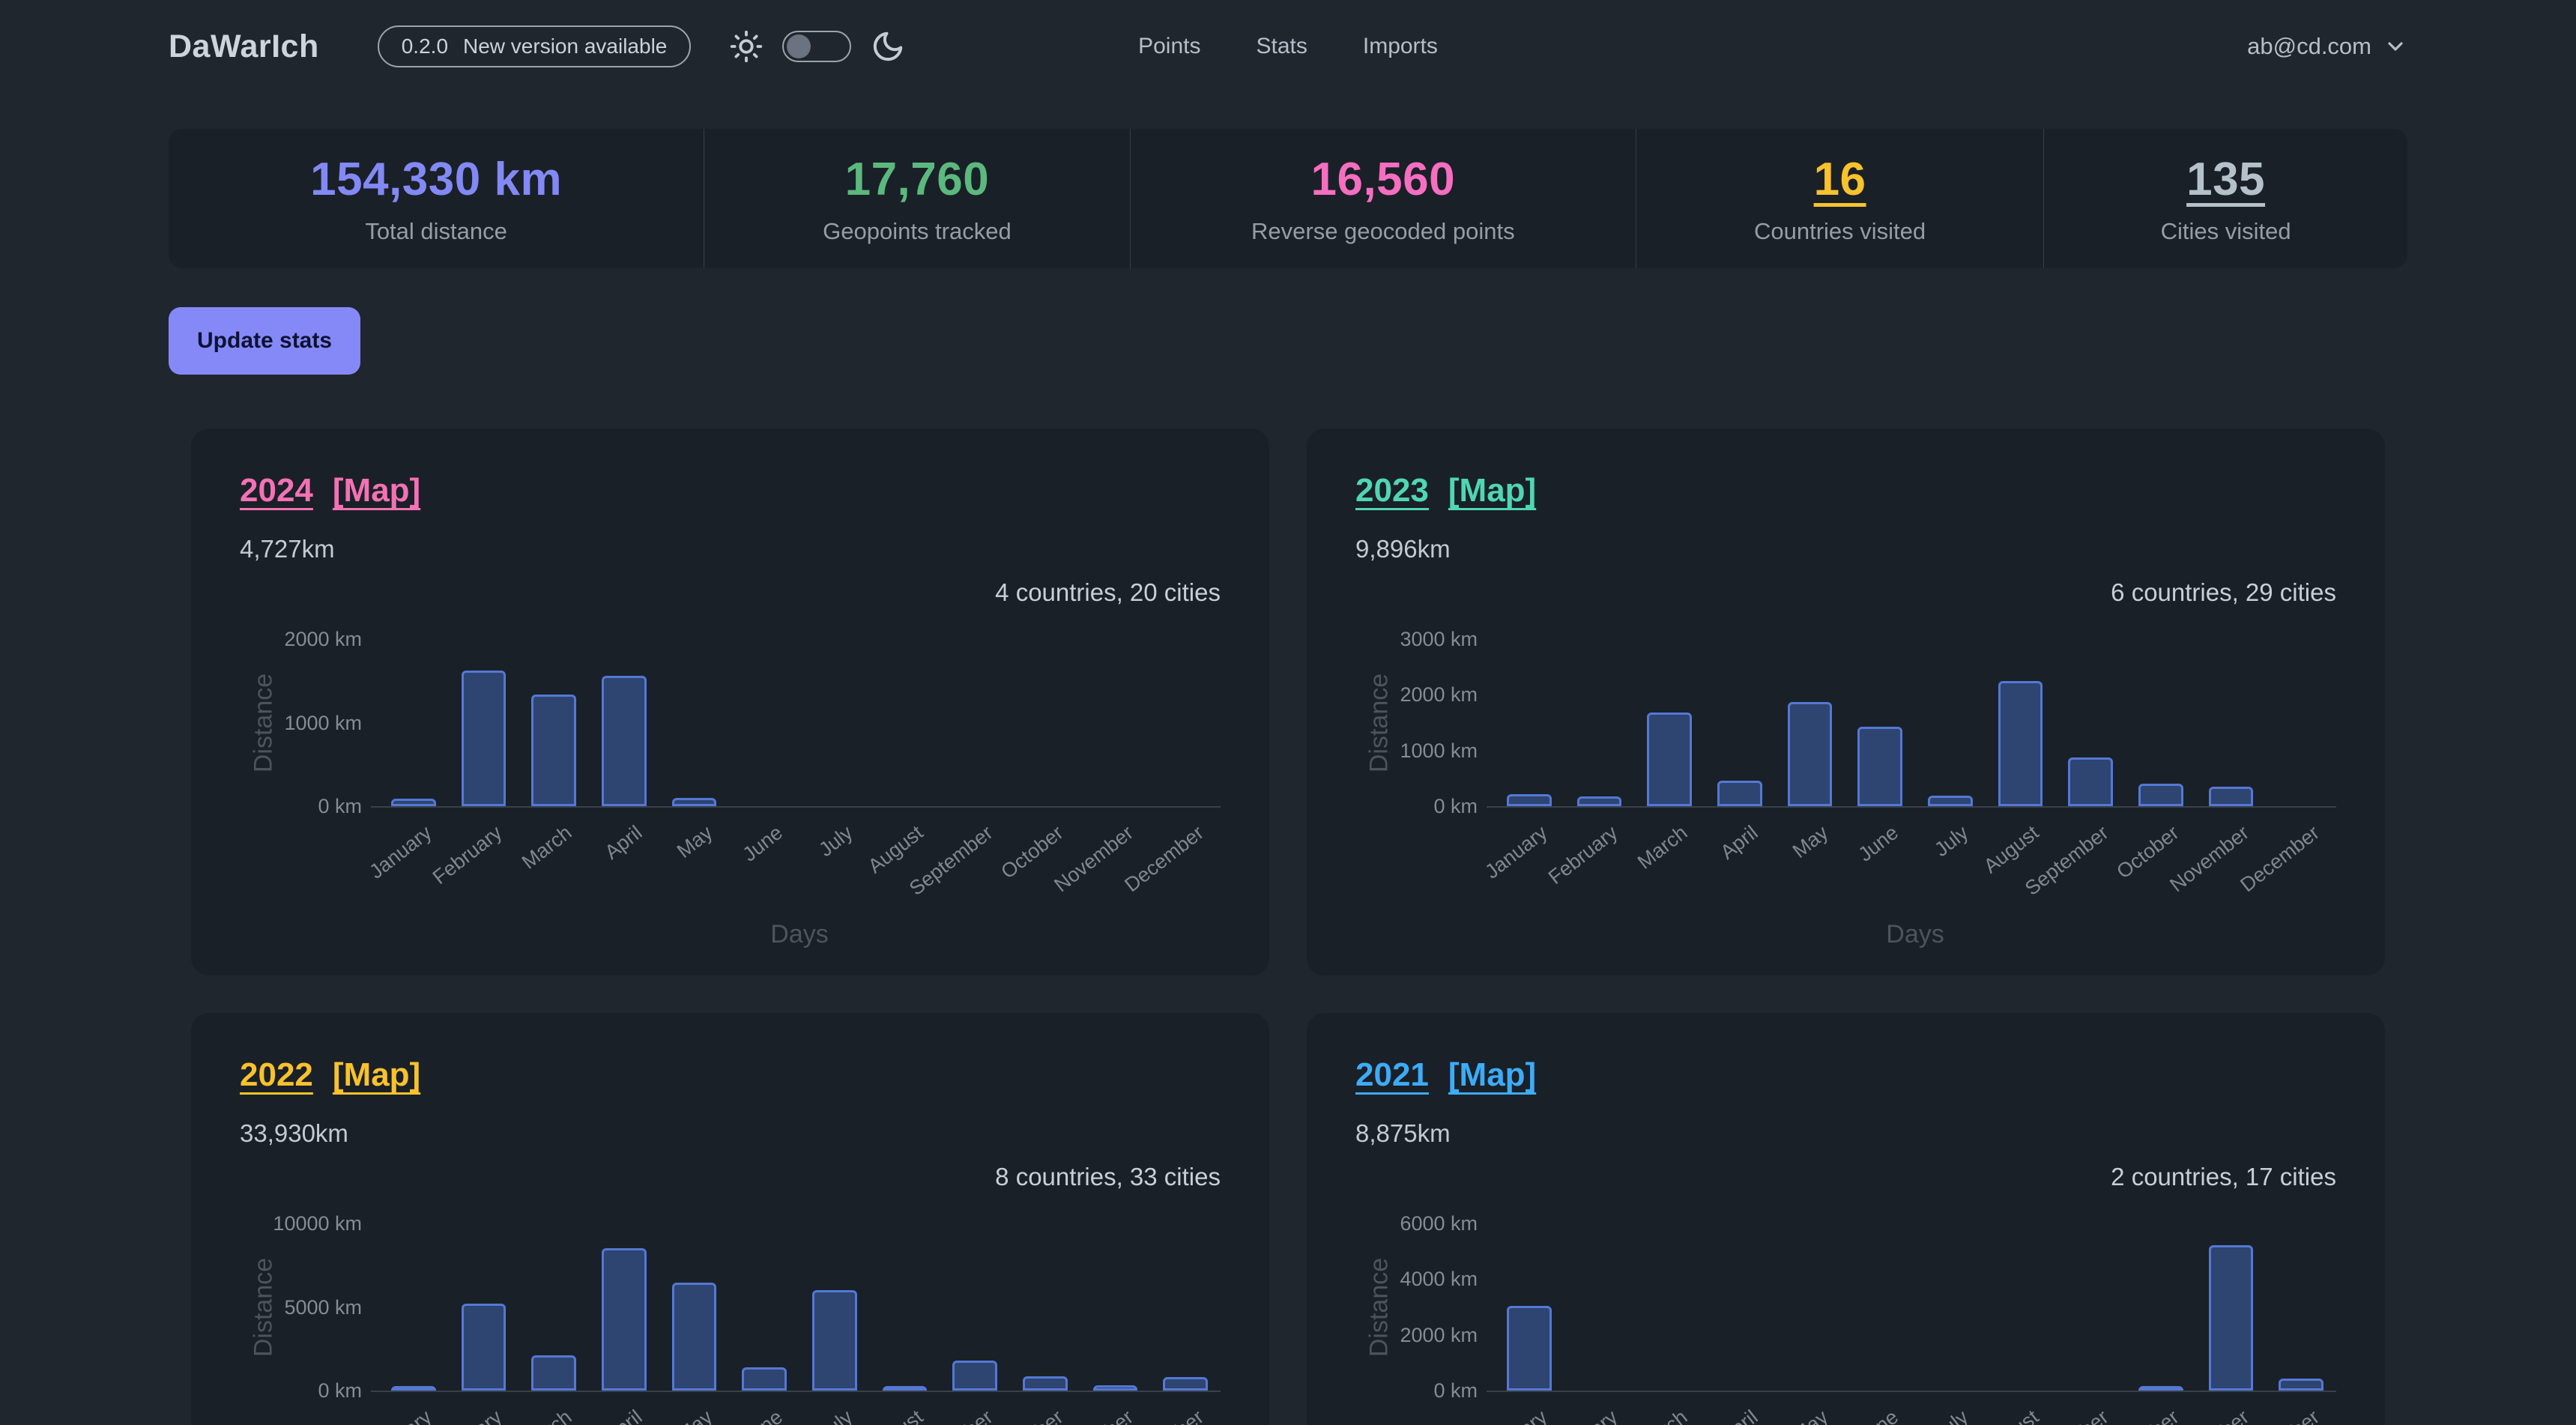 The image size is (2576, 1425). I want to click on account-email: ab@cd.com, so click(2309, 46).